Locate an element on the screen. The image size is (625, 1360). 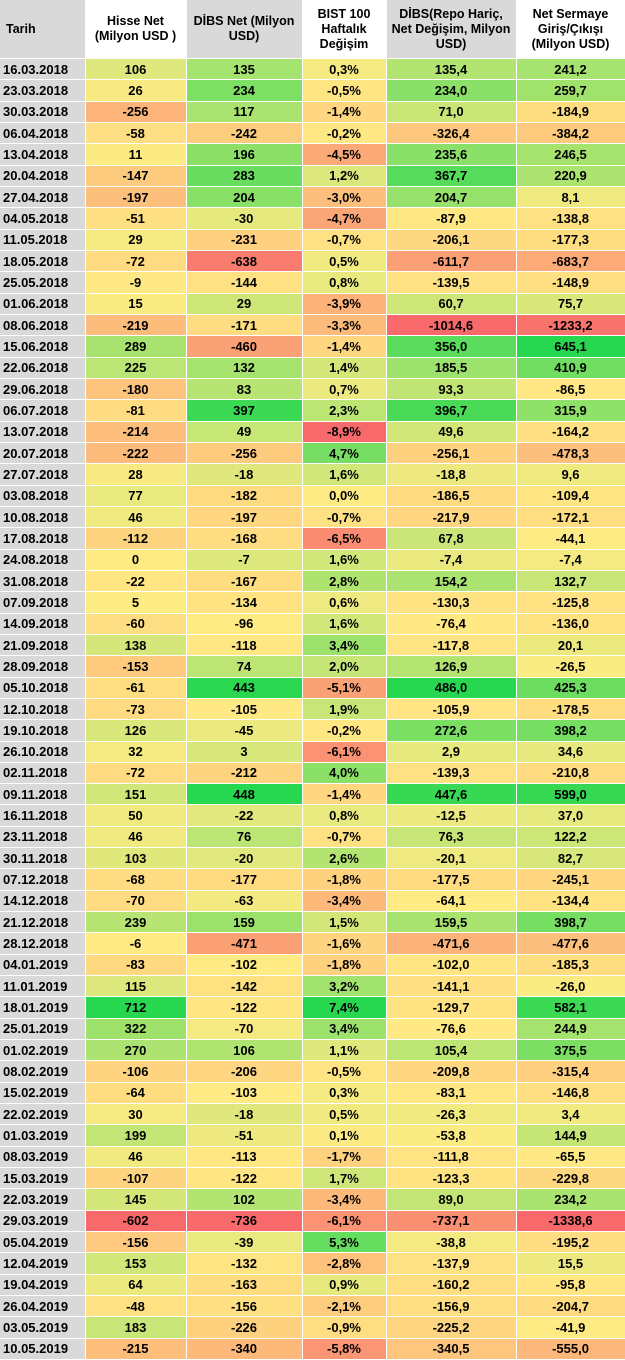
cell-bist100: -0,7% is located at coordinates (344, 517).